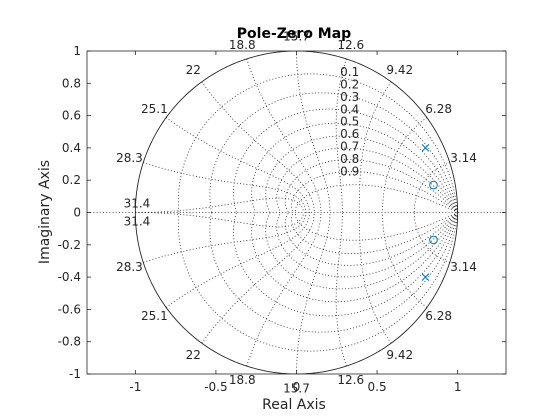 The width and height of the screenshot is (560, 420). Describe the element at coordinates (154, 109) in the screenshot. I see `frequency-label-upper: 25.1` at that location.